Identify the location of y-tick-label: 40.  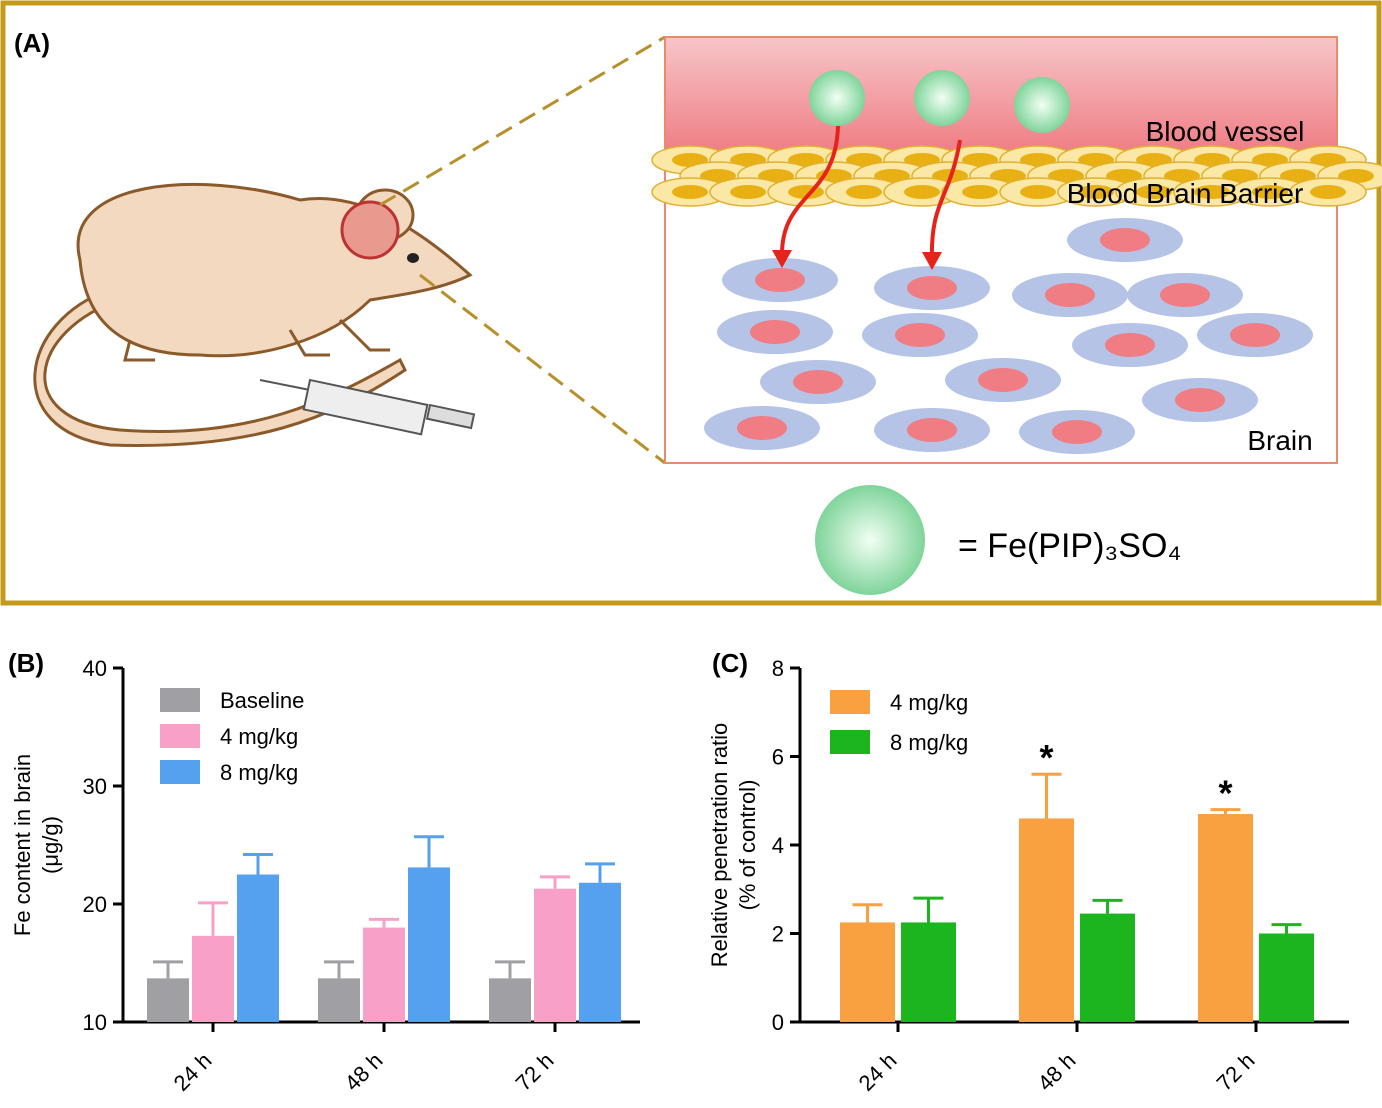
(95, 668).